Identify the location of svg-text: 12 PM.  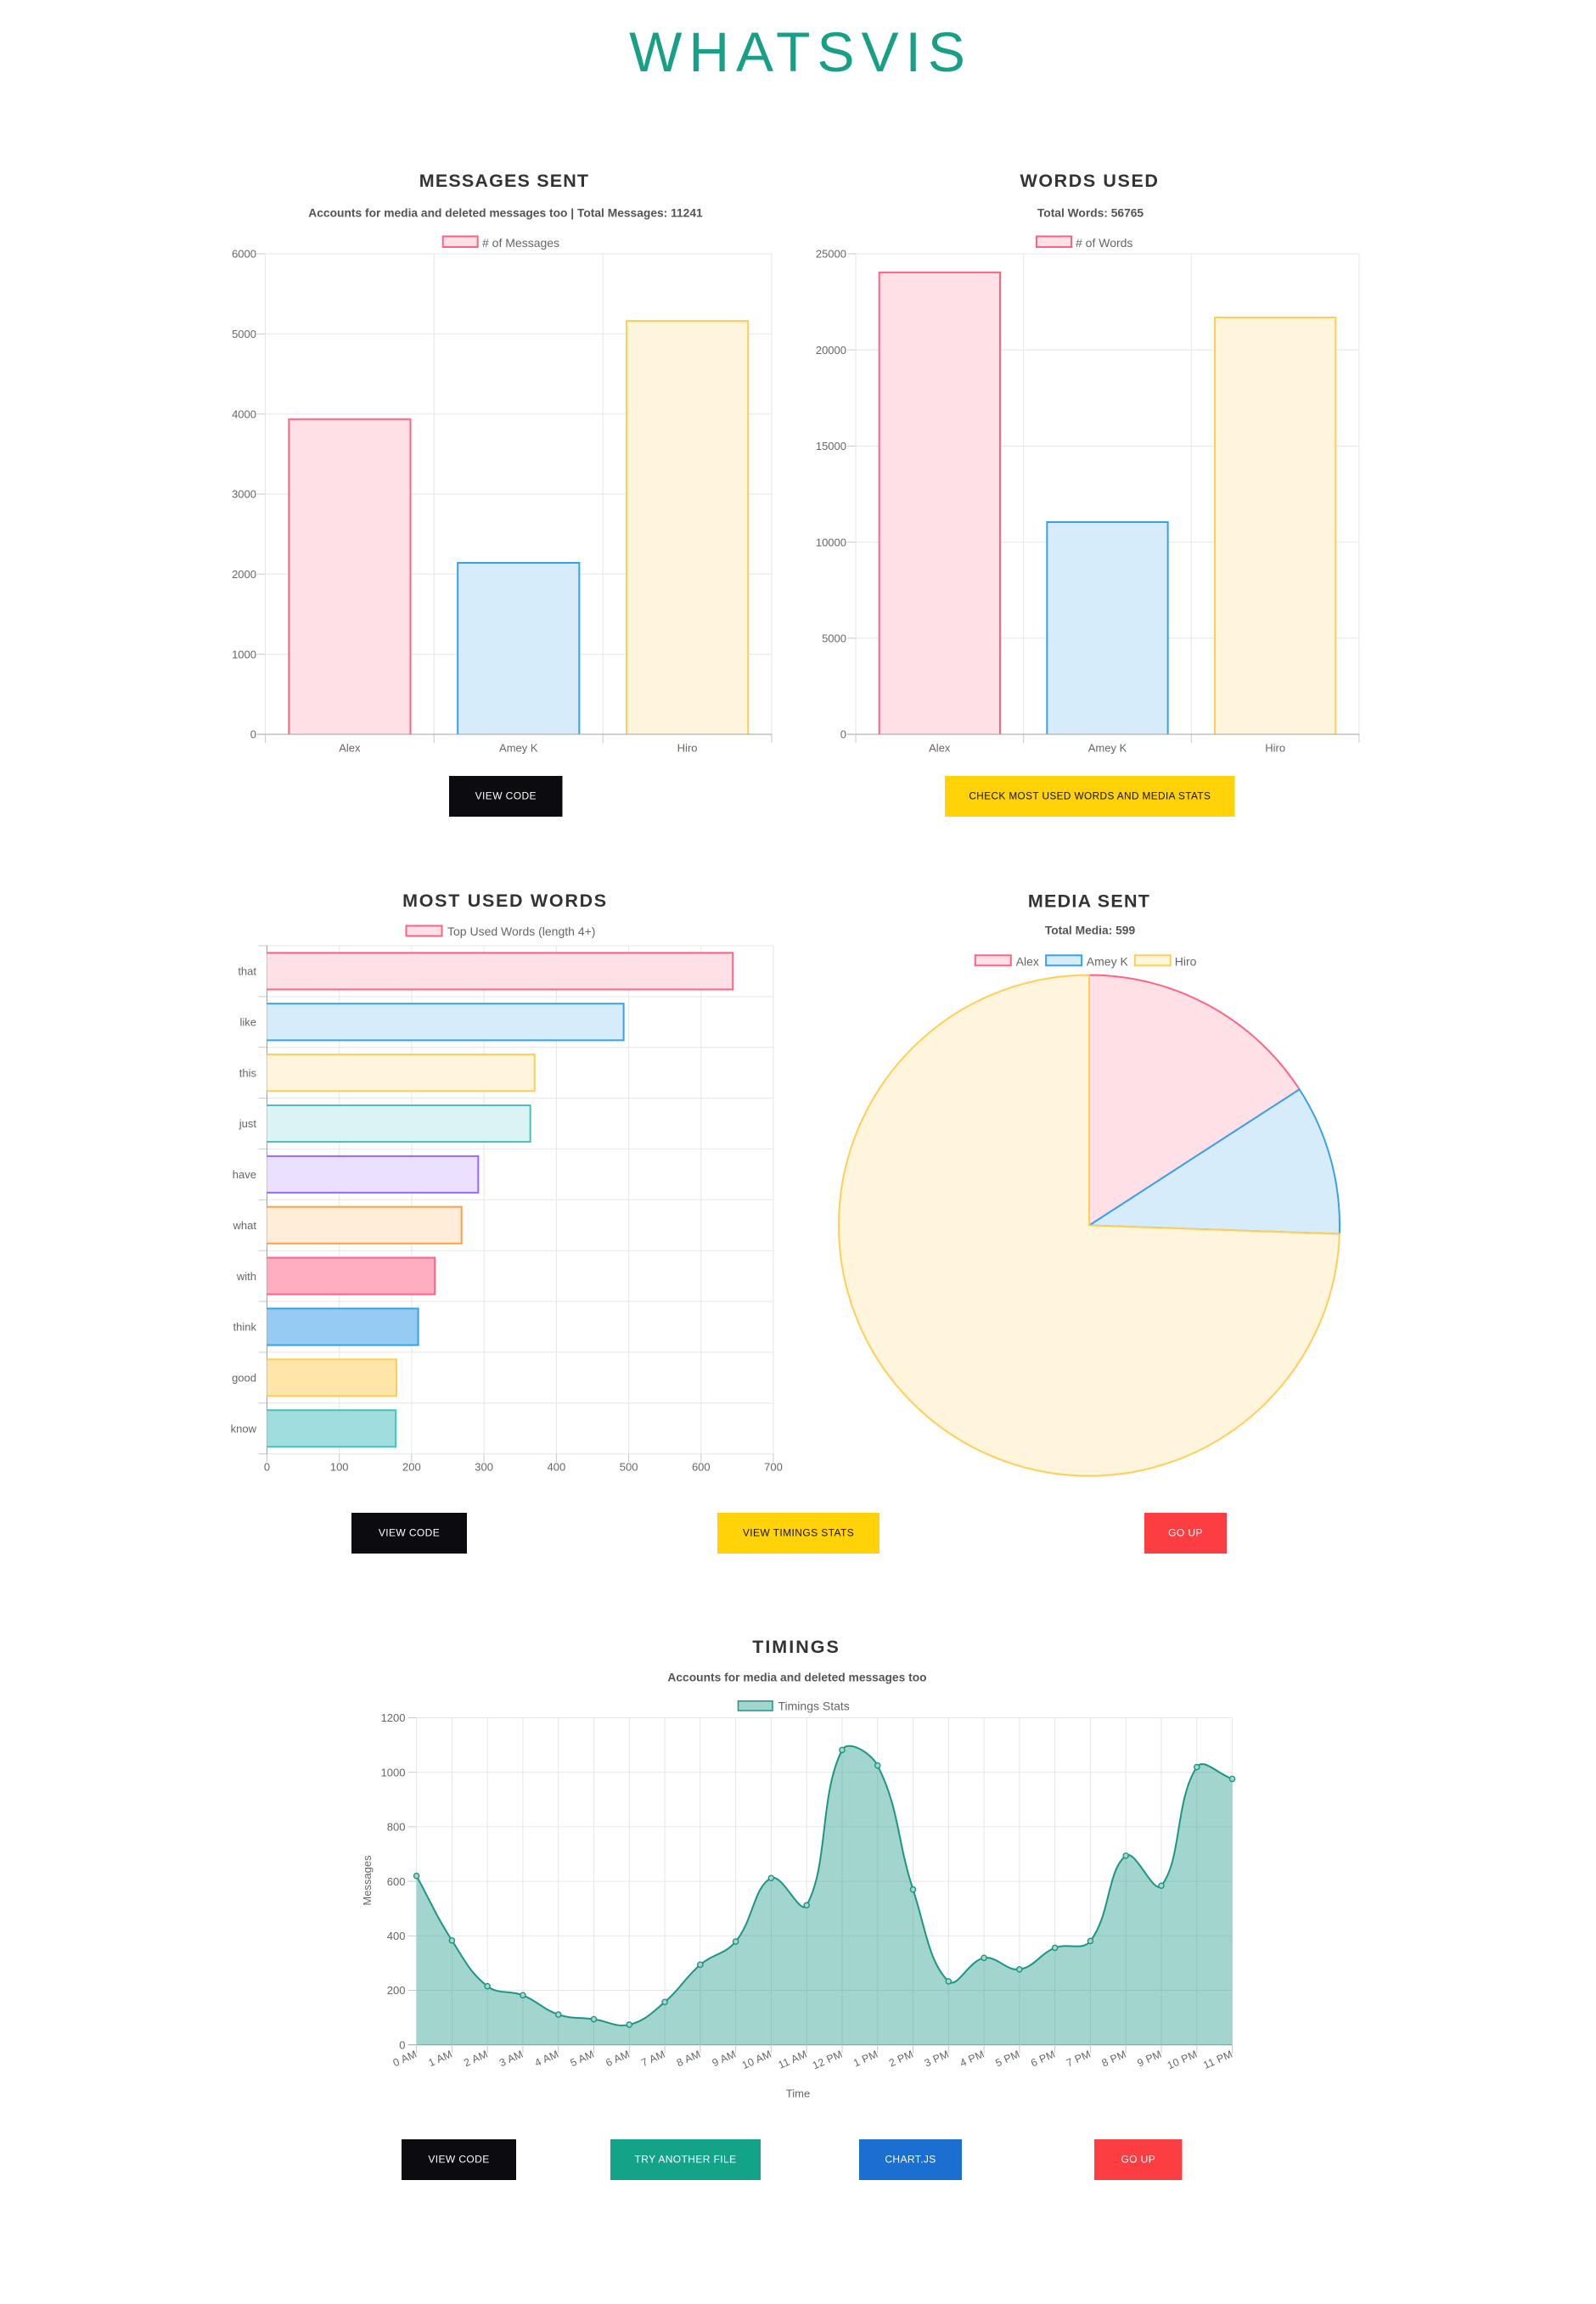
(828, 2059).